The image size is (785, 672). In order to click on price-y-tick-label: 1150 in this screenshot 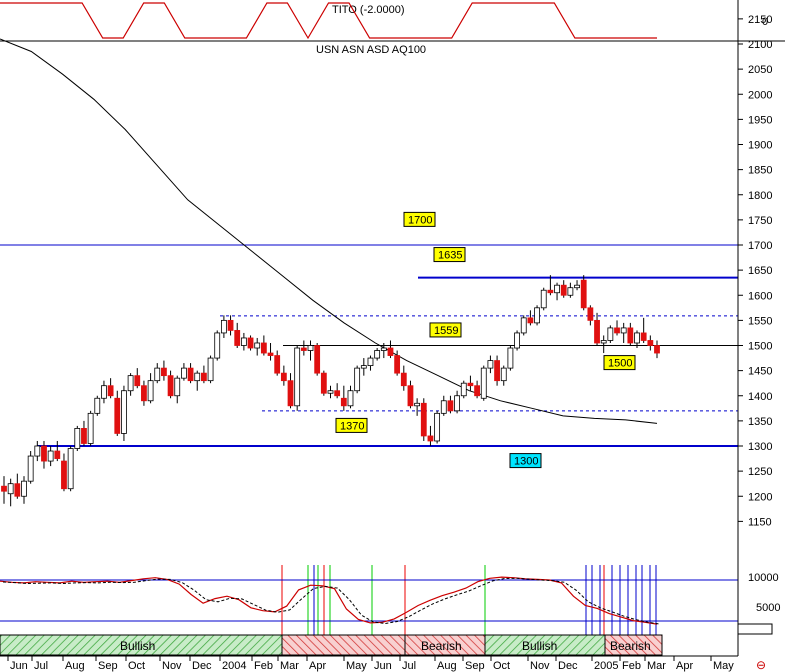, I will do `click(760, 522)`.